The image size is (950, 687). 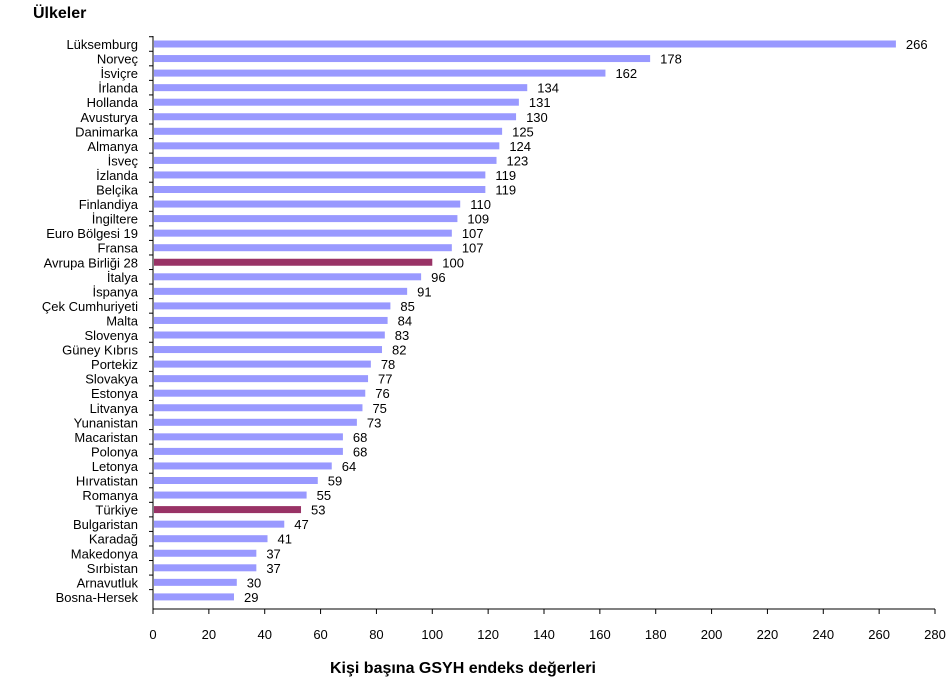 What do you see at coordinates (60, 13) in the screenshot?
I see `y-axis-title: Ülkeler` at bounding box center [60, 13].